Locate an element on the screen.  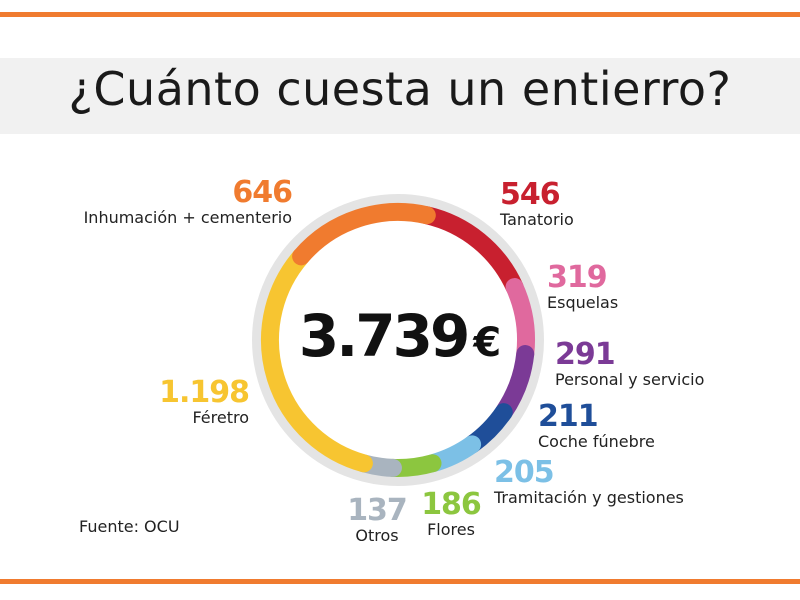
slice-value: 319 is located at coordinates (577, 277).